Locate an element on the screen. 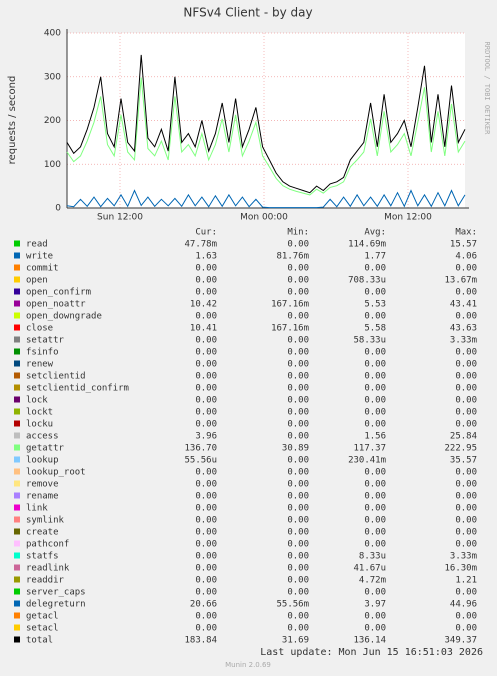 The height and width of the screenshot is (676, 497). legend-header: Max: is located at coordinates (466, 233).